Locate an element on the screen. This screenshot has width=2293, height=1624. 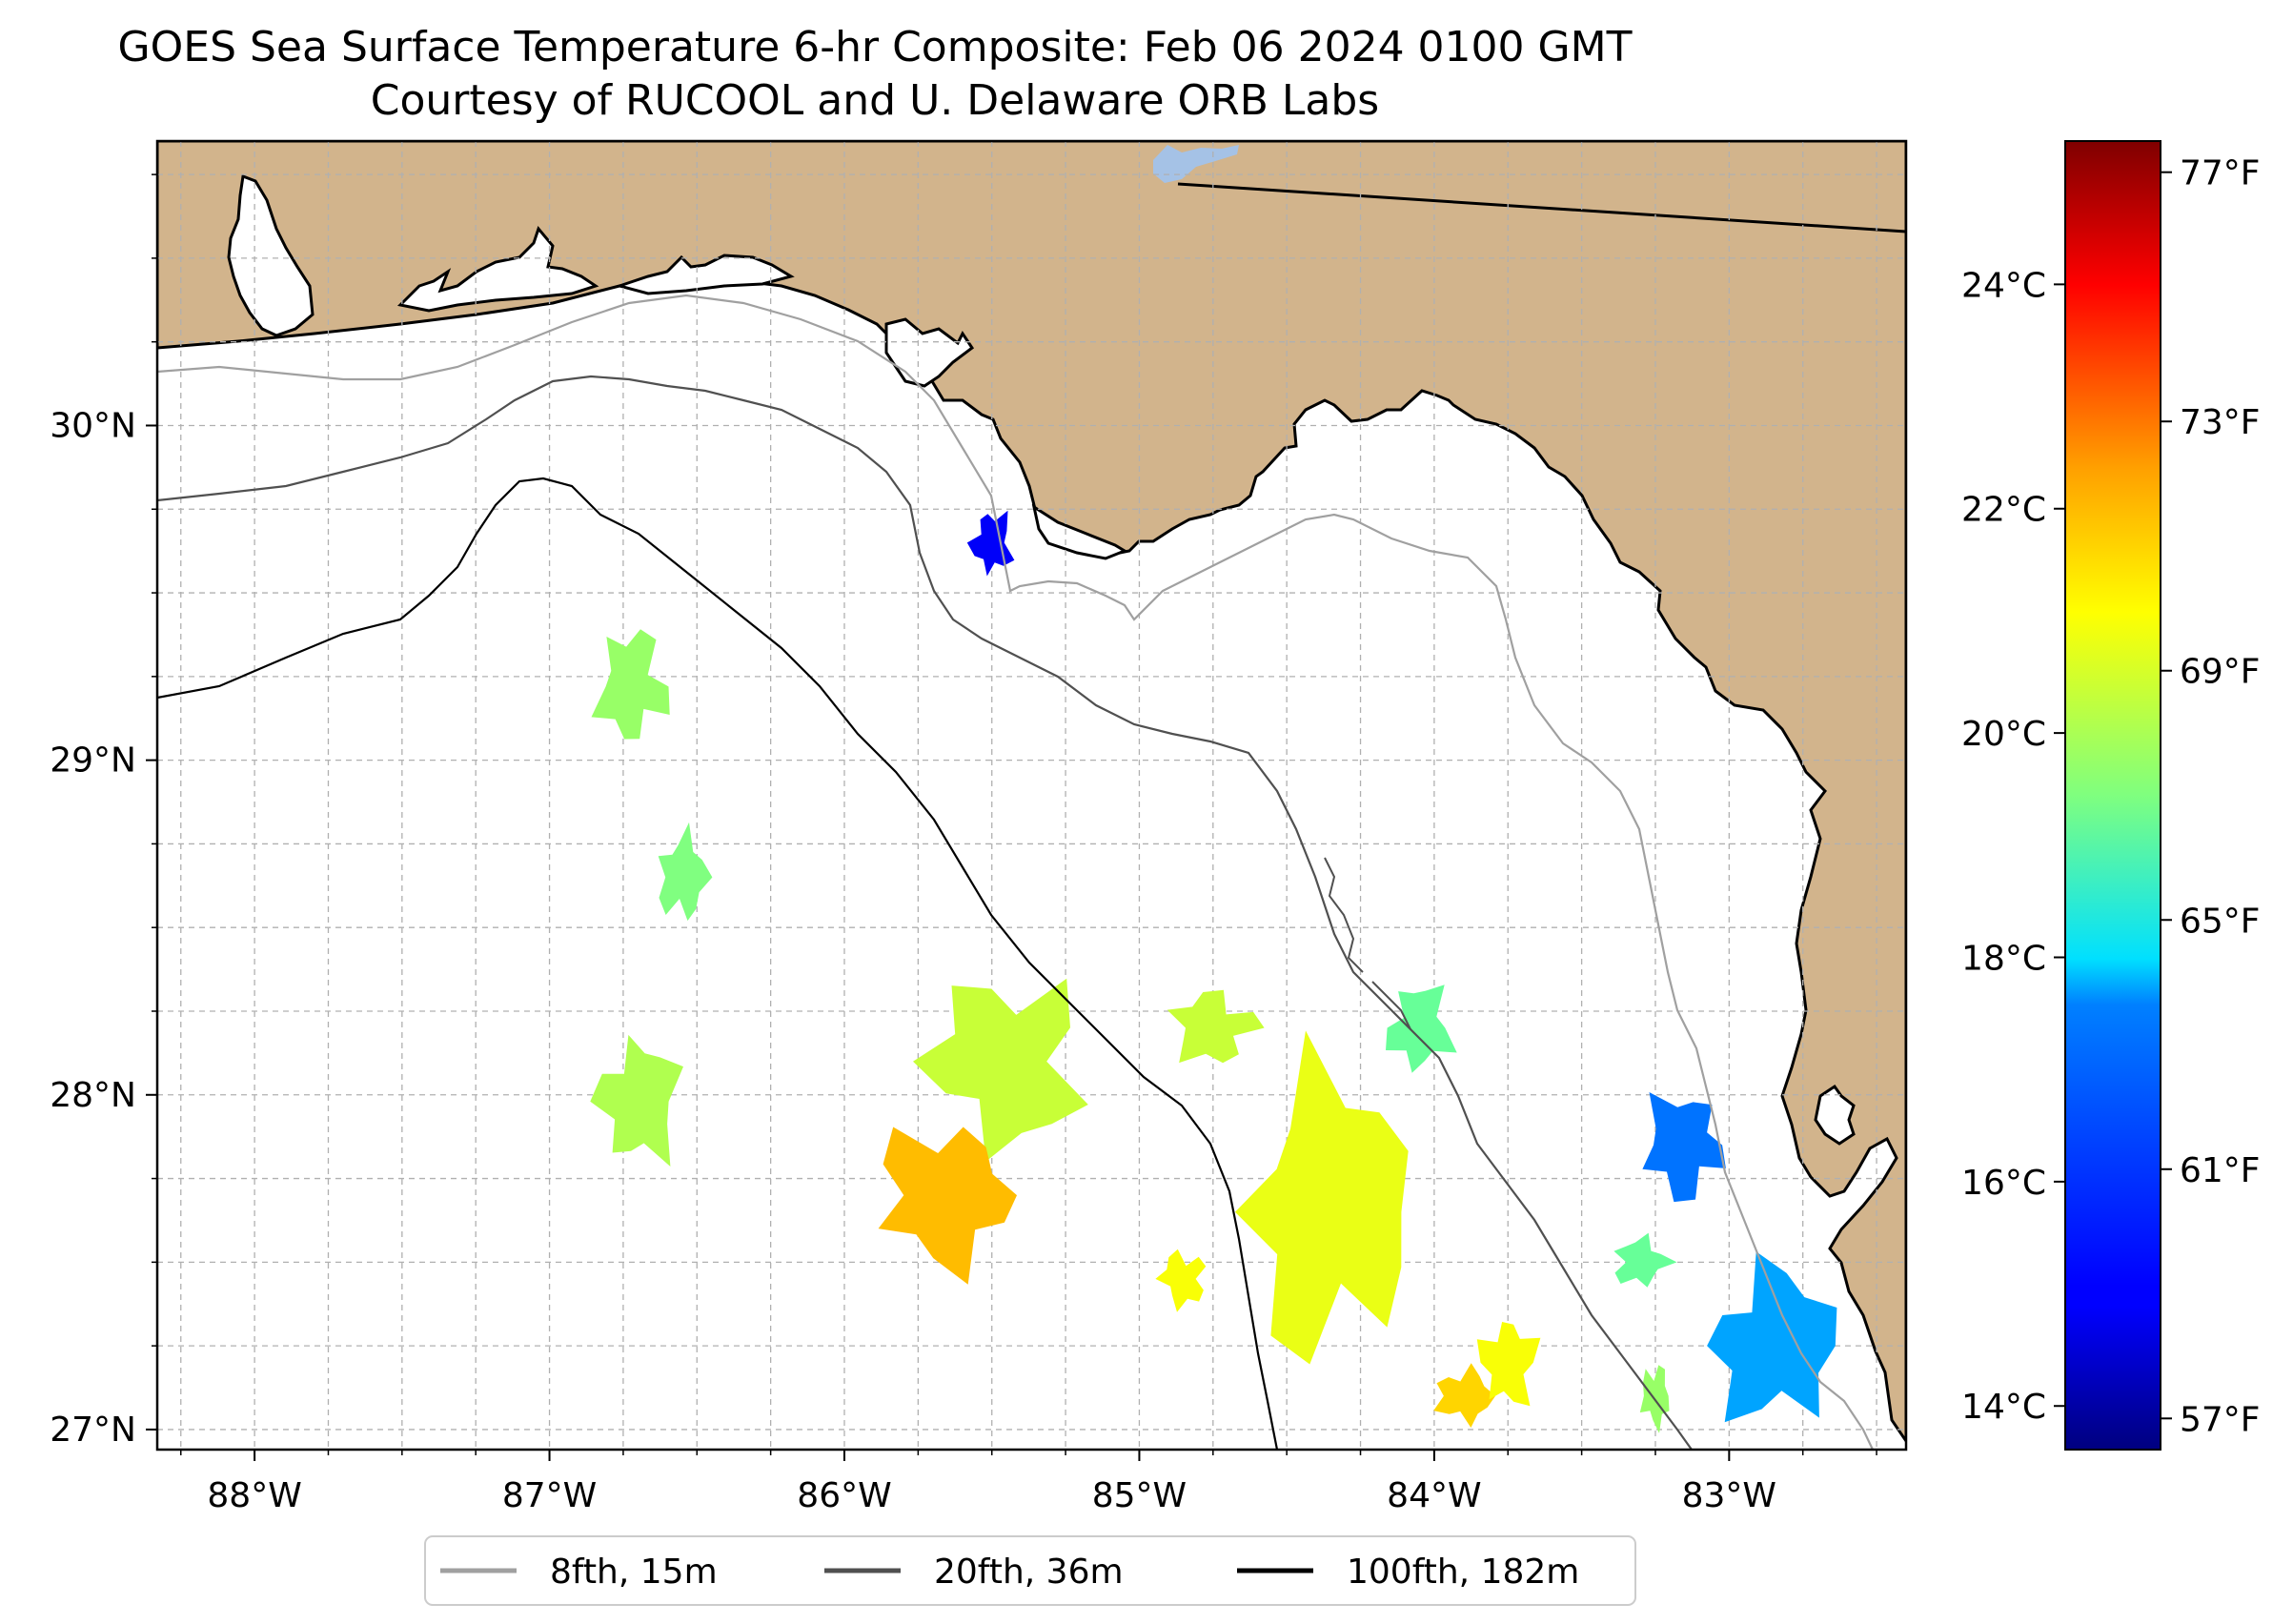
colorbar-c-label: 20°C is located at coordinates (2004, 734).